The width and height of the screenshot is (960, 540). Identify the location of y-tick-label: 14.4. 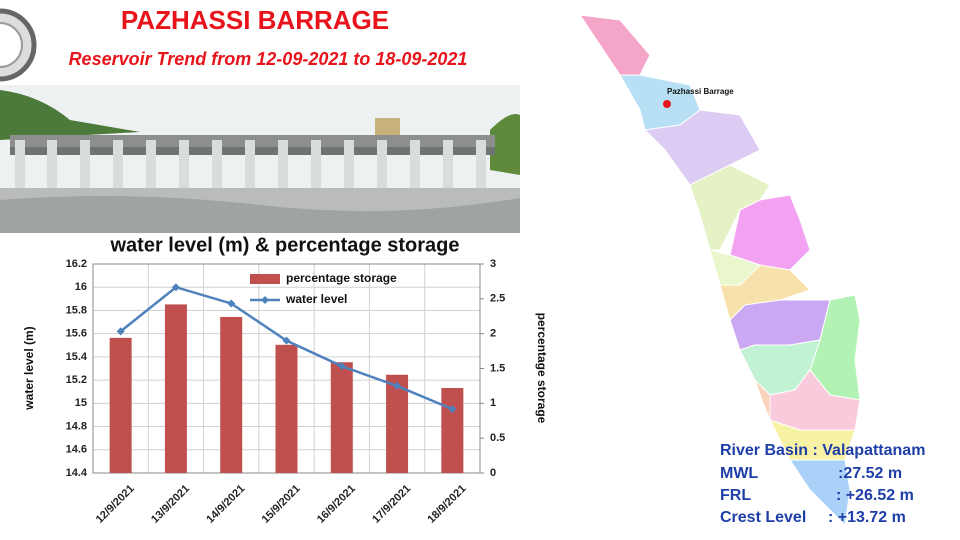
(77, 473).